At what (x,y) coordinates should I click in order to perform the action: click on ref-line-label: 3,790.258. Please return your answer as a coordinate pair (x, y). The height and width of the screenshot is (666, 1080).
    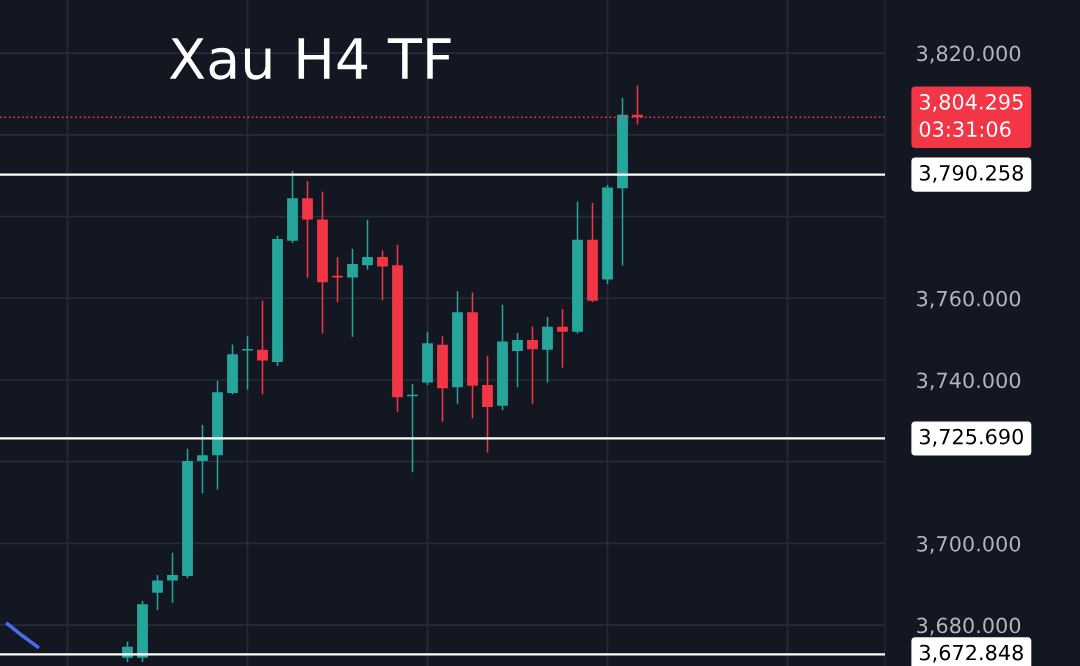
    Looking at the image, I should click on (971, 173).